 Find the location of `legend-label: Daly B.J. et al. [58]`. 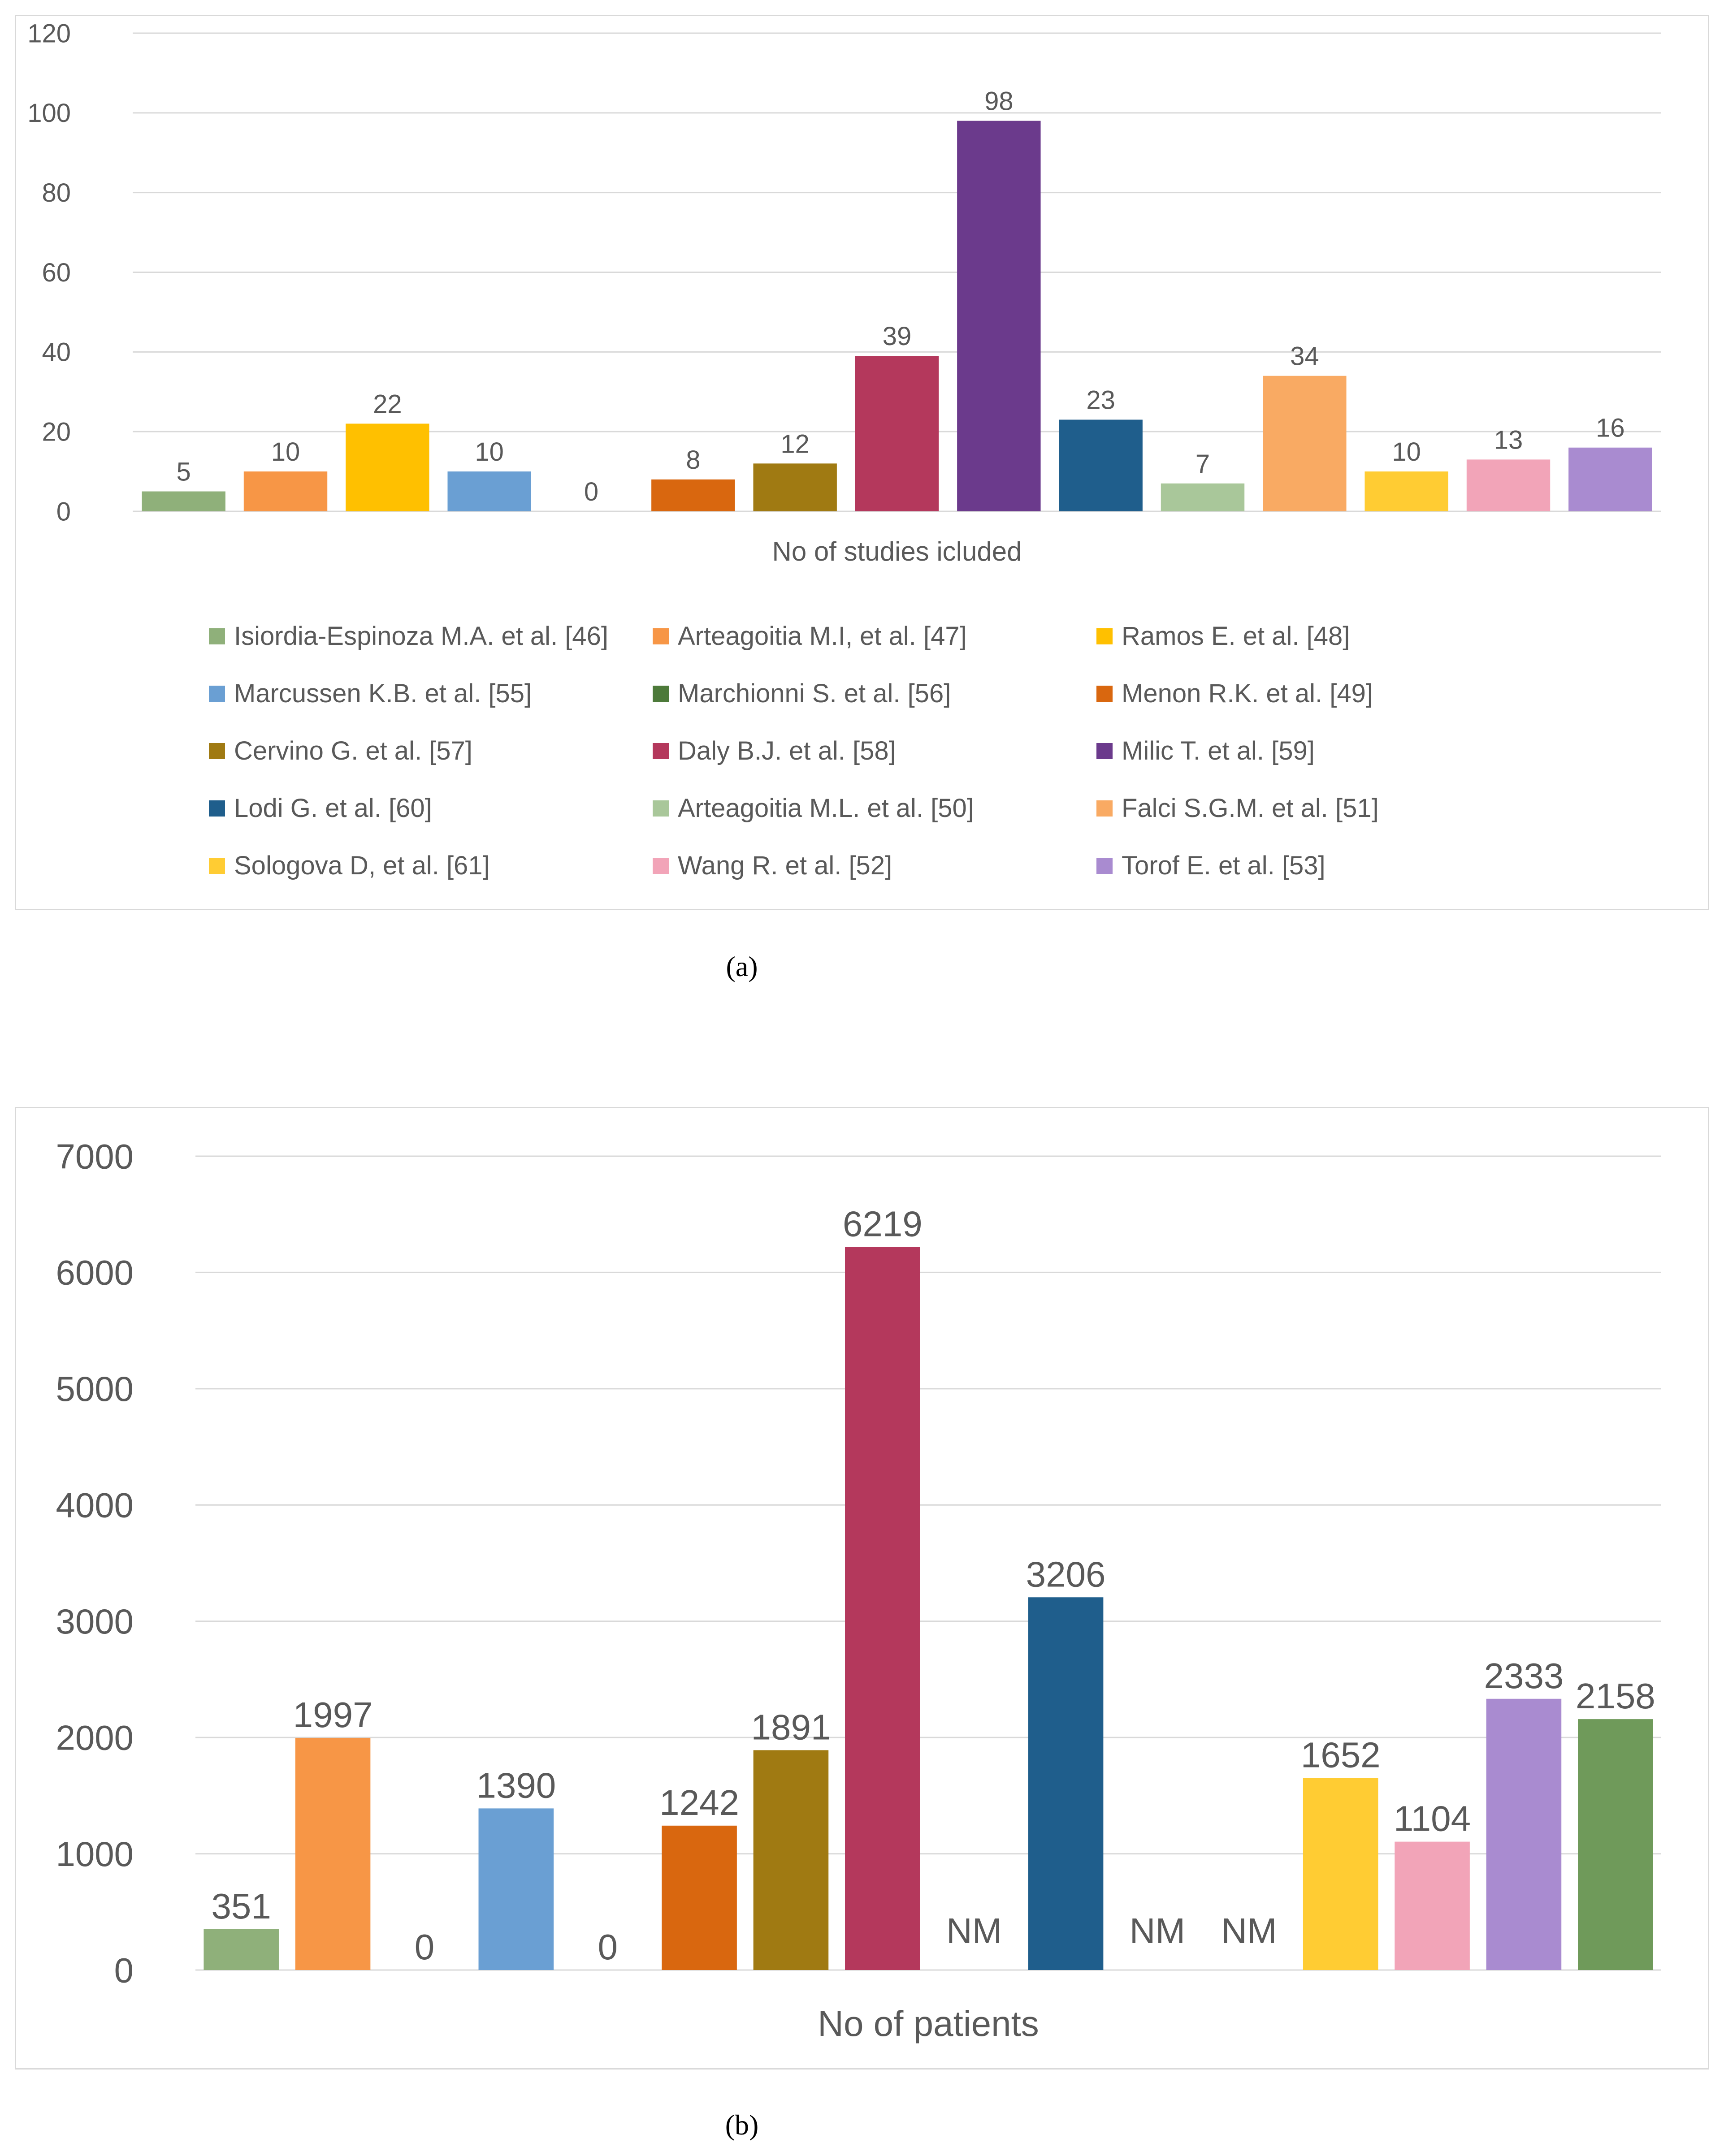

legend-label: Daly B.J. et al. [58] is located at coordinates (787, 750).